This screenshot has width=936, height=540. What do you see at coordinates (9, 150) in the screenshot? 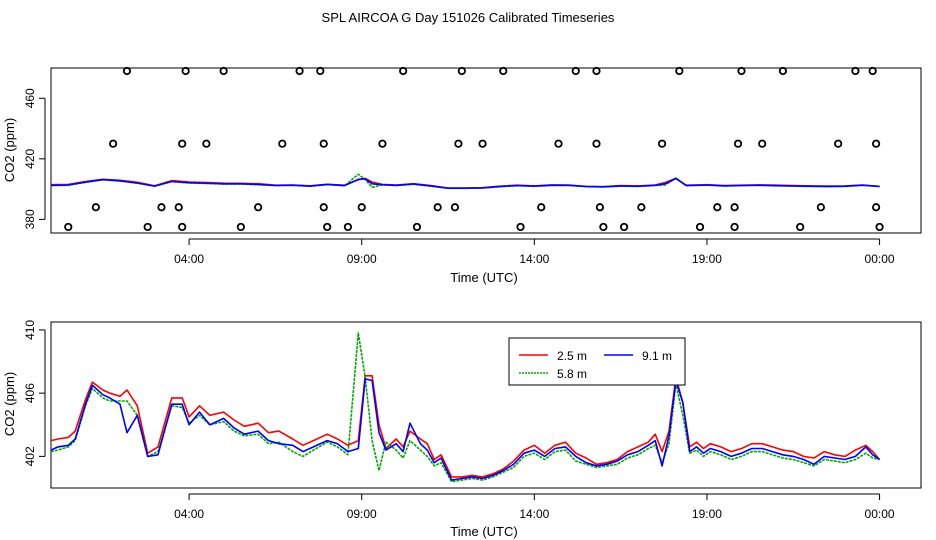
I see `panel-top-y-label: CO2 (ppm)` at bounding box center [9, 150].